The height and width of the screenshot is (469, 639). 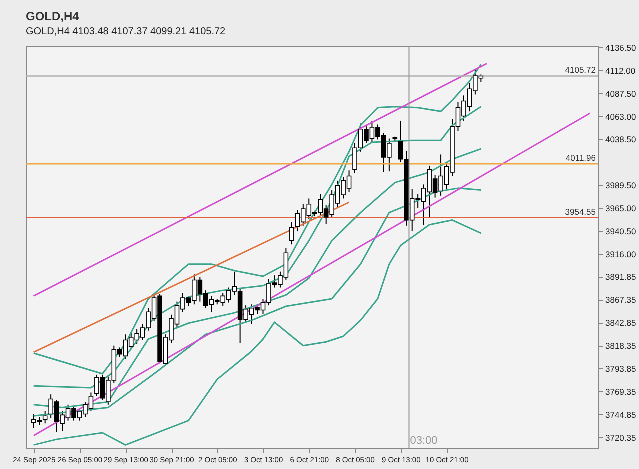 What do you see at coordinates (53, 16) in the screenshot?
I see `chart-title: GOLD,H4` at bounding box center [53, 16].